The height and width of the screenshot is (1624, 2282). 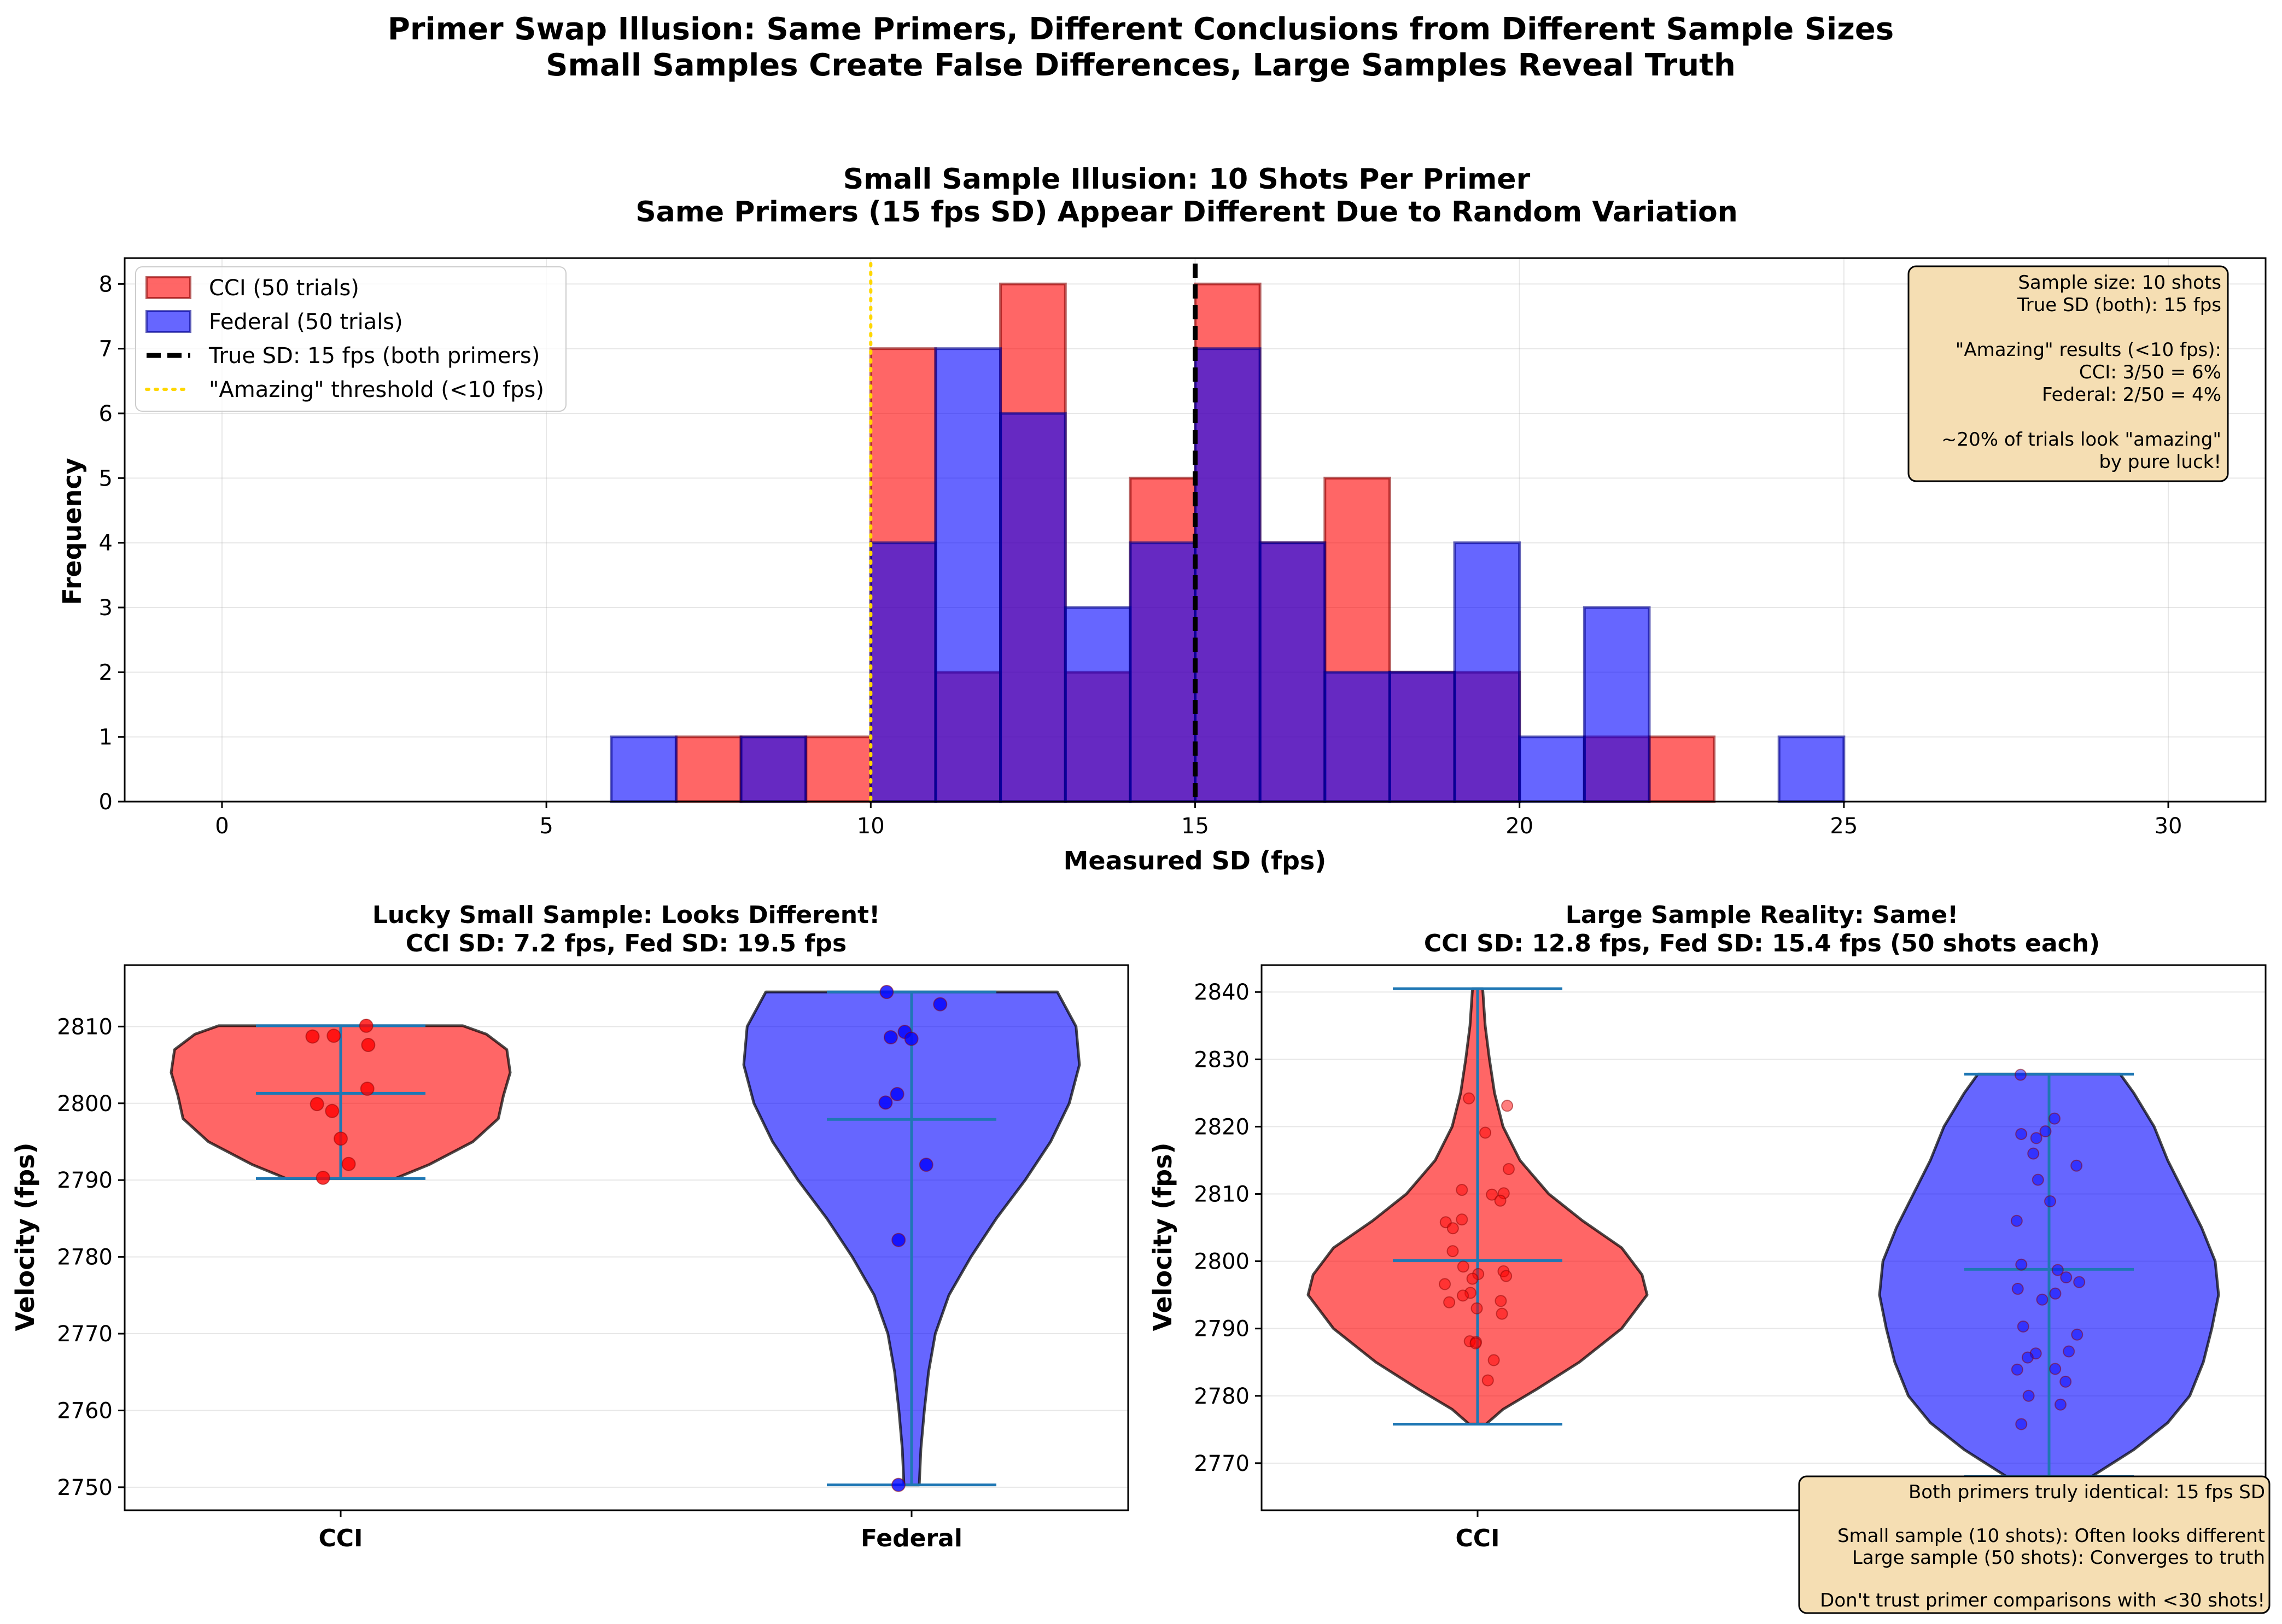 I want to click on x-tick-label: 5, so click(x=546, y=826).